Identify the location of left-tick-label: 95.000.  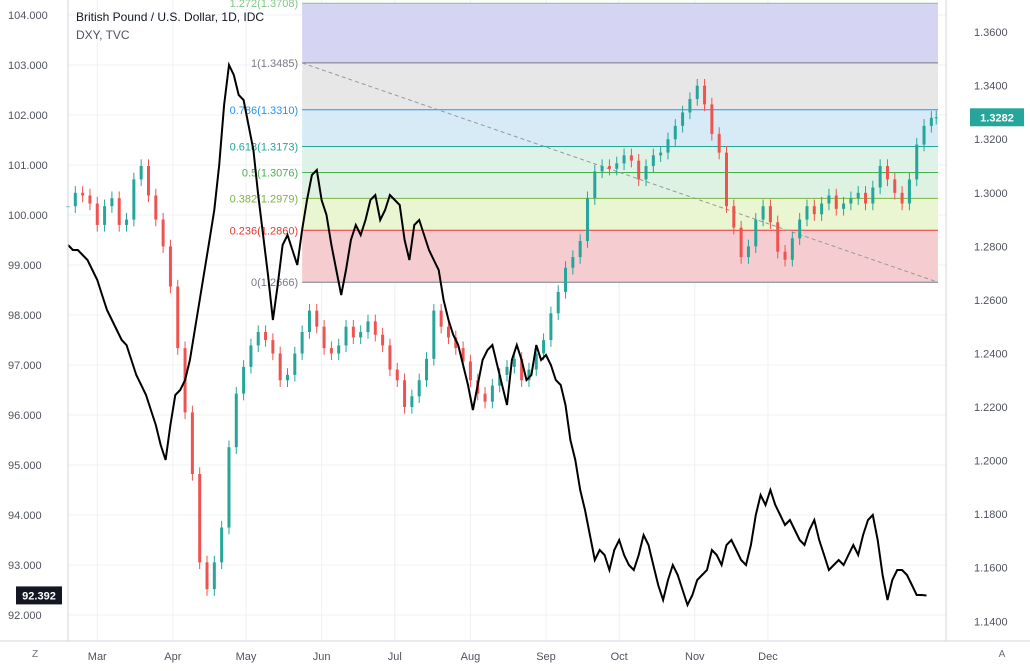
(25, 466).